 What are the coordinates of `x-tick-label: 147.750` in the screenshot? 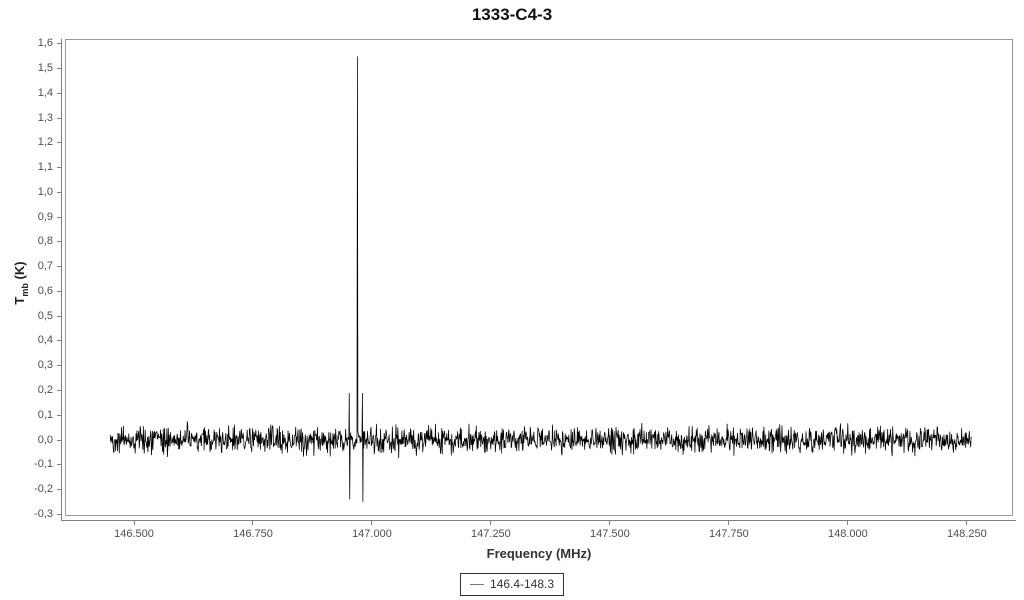 It's located at (728, 534).